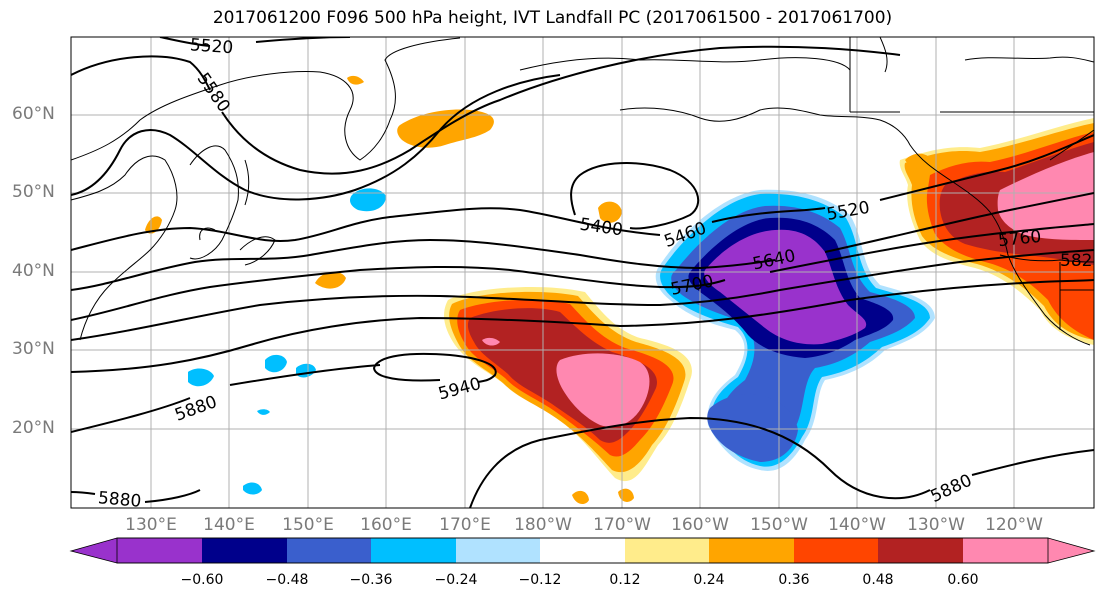 The image size is (1105, 601). Describe the element at coordinates (625, 580) in the screenshot. I see `colorbar-tick-label: 0.12` at that location.